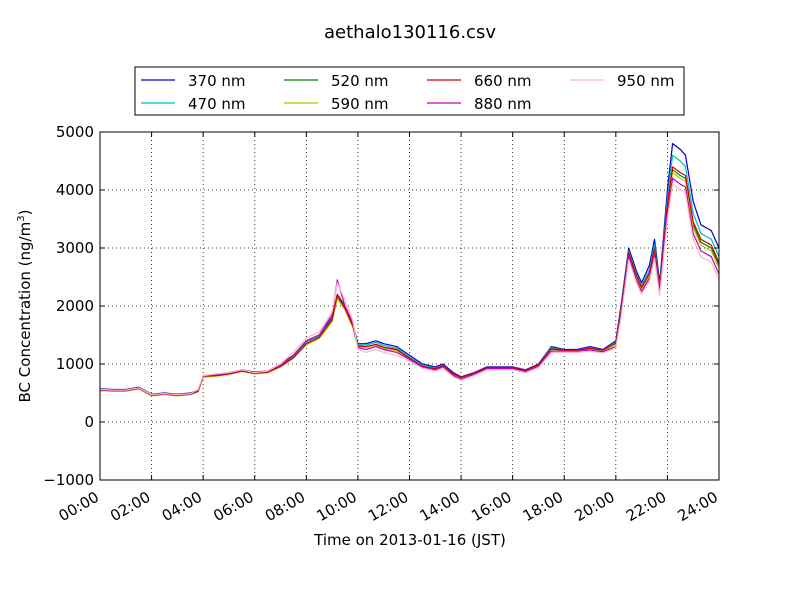 This screenshot has width=800, height=600. What do you see at coordinates (360, 104) in the screenshot?
I see `legend-entry-label: 590 nm` at bounding box center [360, 104].